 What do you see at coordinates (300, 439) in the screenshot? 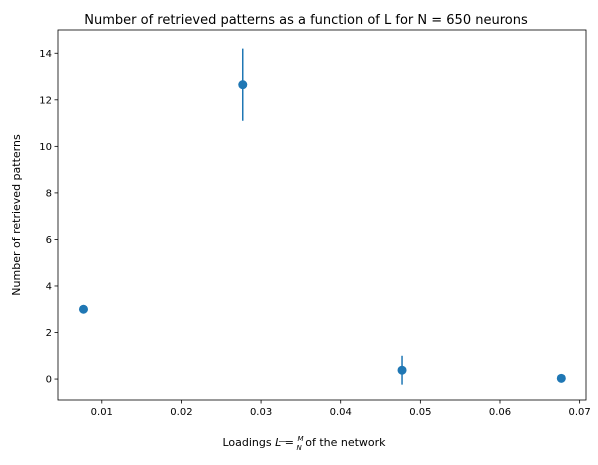
I see `x-axis-label-frac-num: M` at bounding box center [300, 439].